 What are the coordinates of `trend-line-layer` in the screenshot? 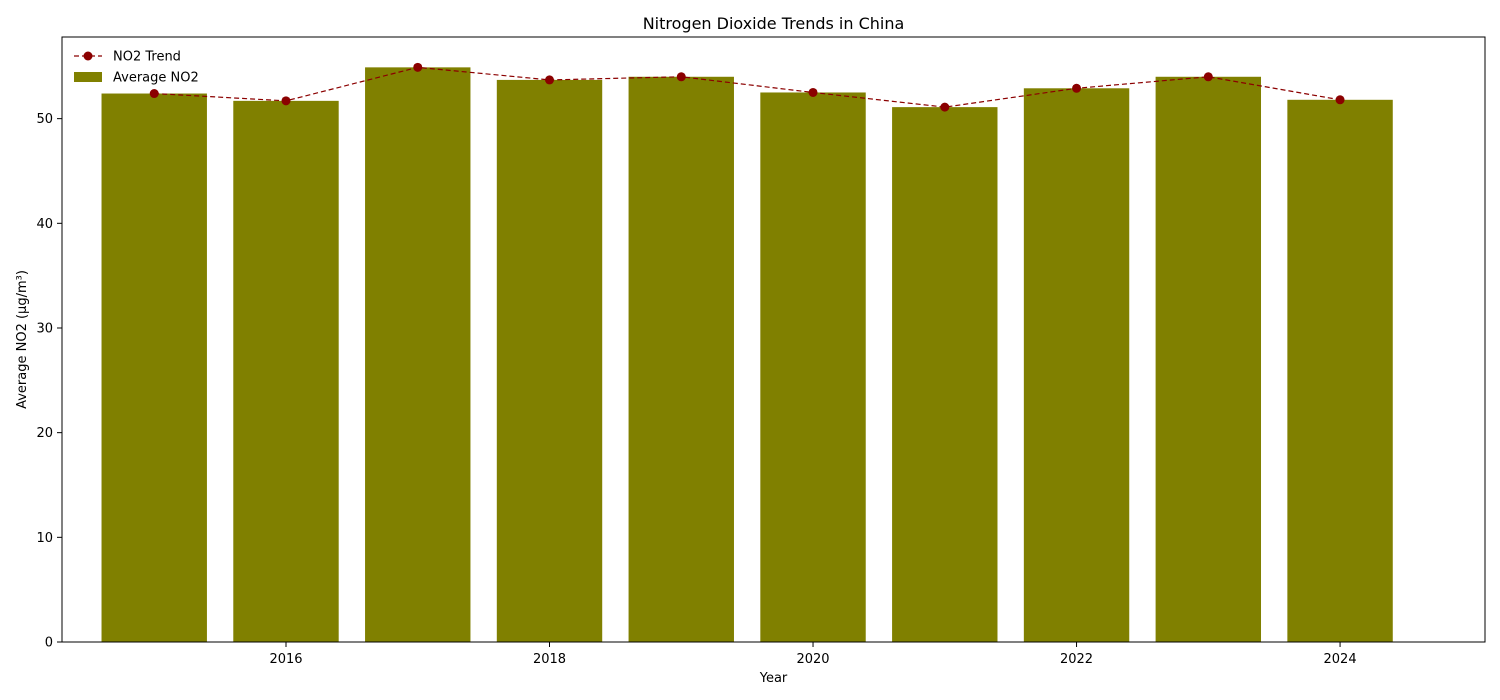 It's located at (747, 87).